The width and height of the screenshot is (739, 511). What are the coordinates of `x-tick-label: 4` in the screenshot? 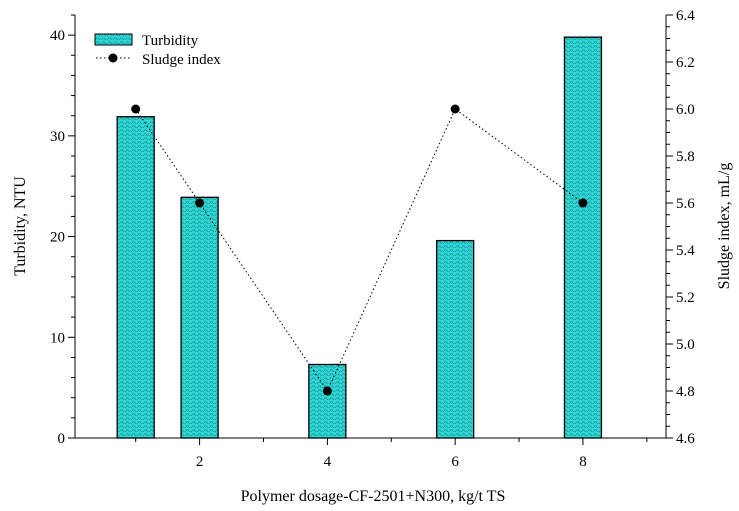 It's located at (328, 462).